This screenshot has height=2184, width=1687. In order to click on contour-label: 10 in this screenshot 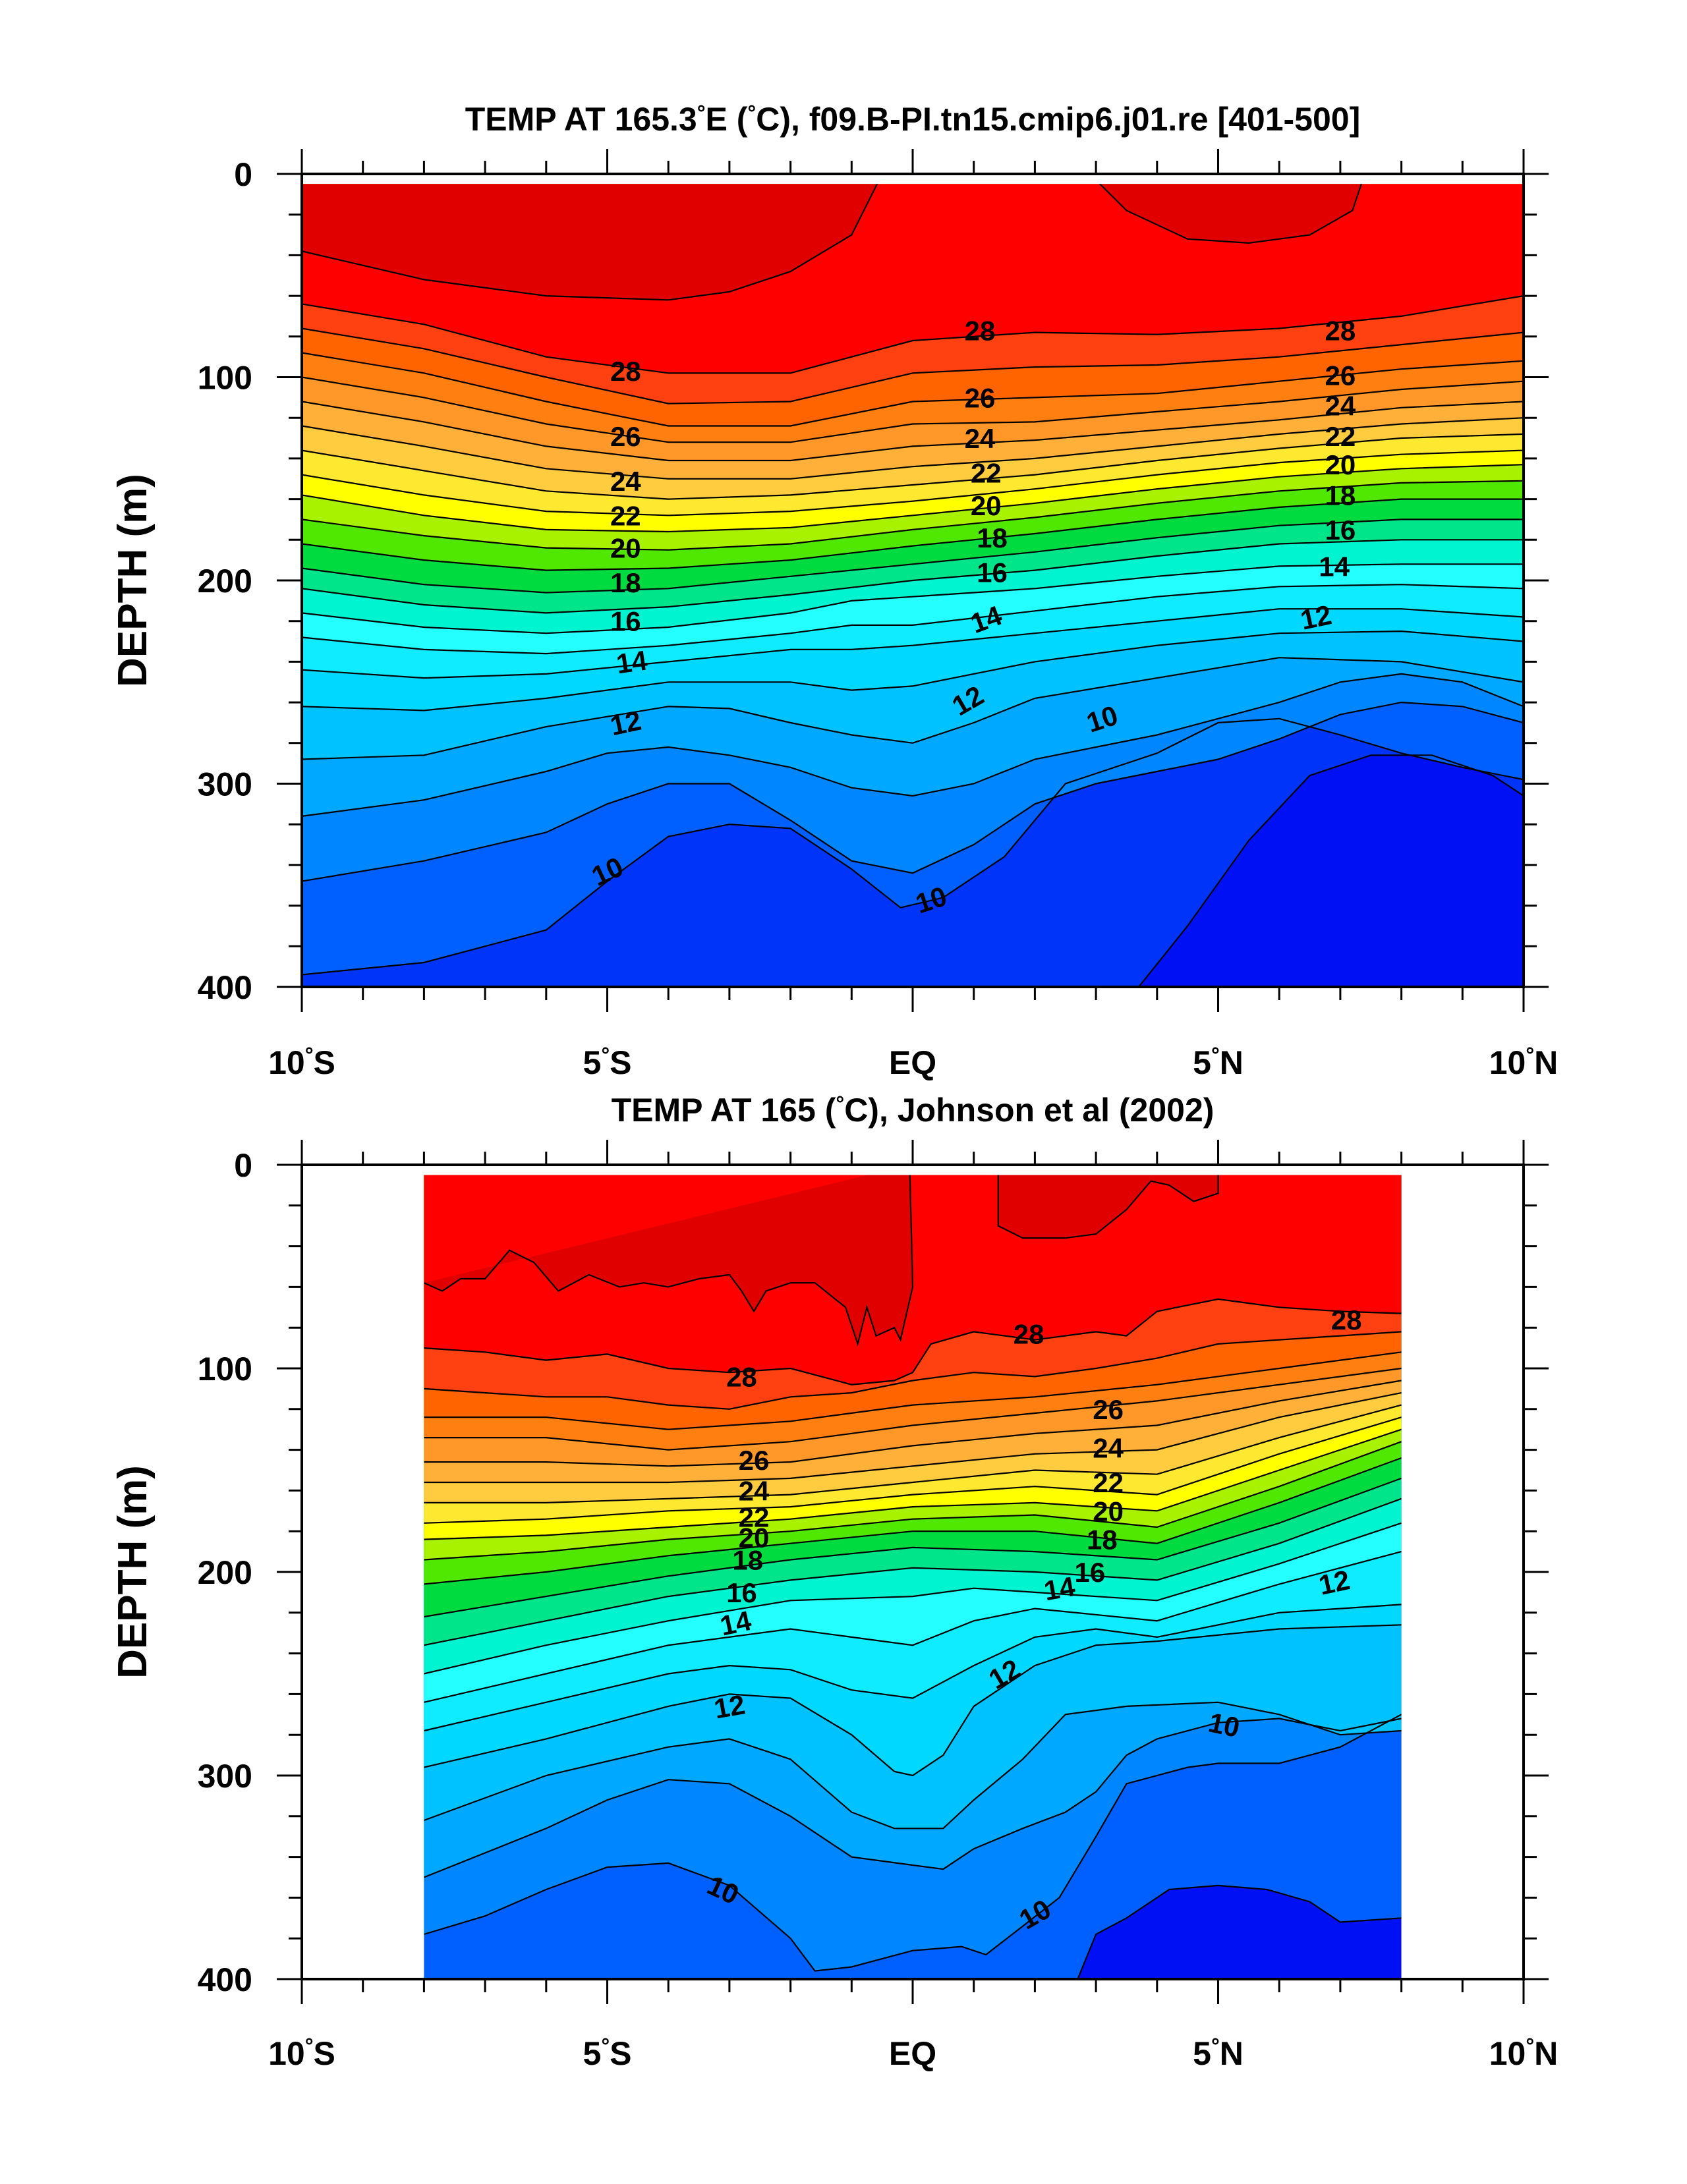, I will do `click(1224, 1724)`.